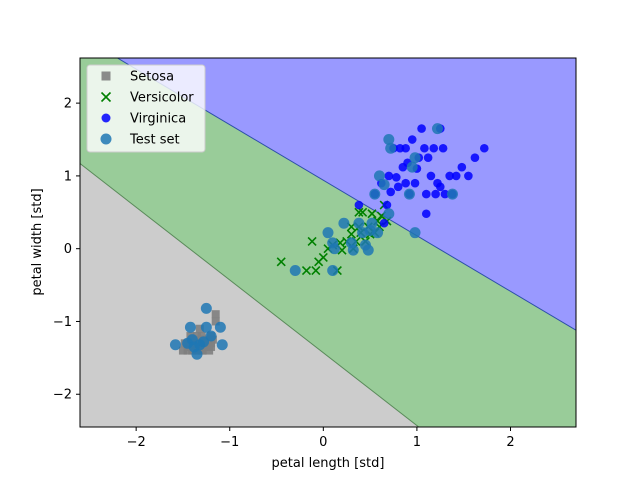  I want to click on y-tick-label: 0, so click(68, 249).